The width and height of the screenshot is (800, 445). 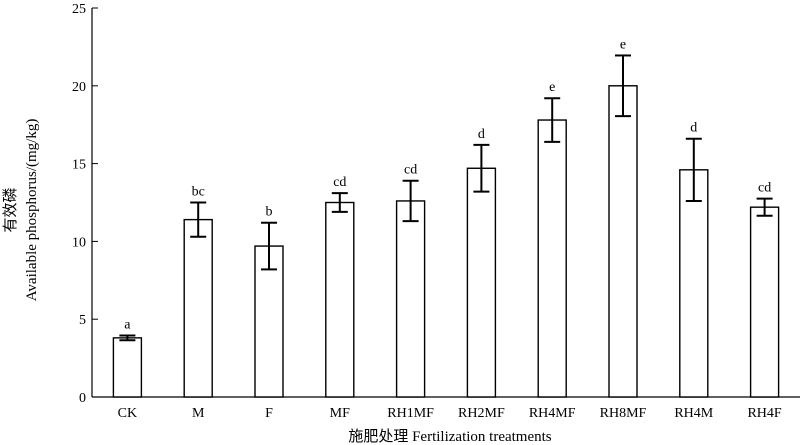 I want to click on y-axis-title: Available phosphorus/(mg/kg), so click(x=32, y=210).